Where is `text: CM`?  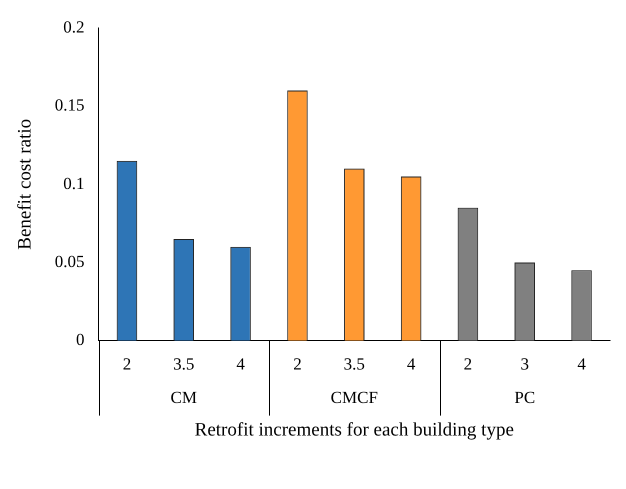
text: CM is located at coordinates (184, 398).